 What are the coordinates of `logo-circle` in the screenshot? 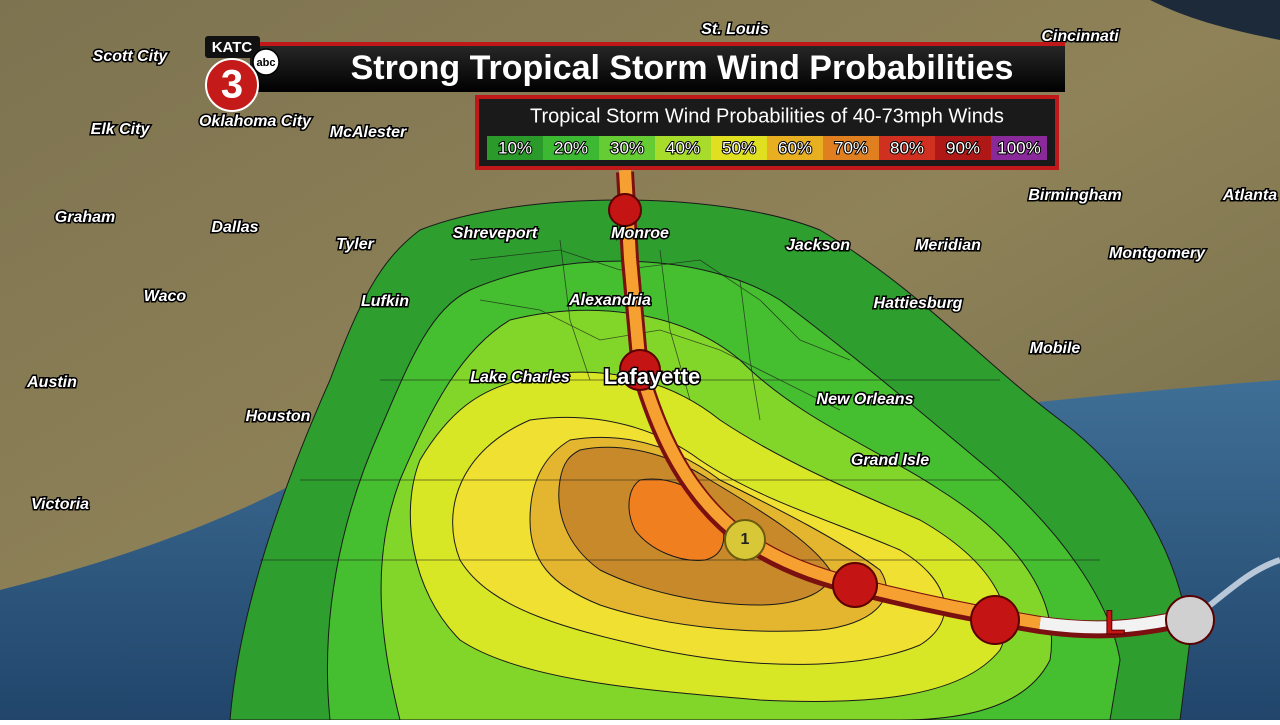 It's located at (232, 85).